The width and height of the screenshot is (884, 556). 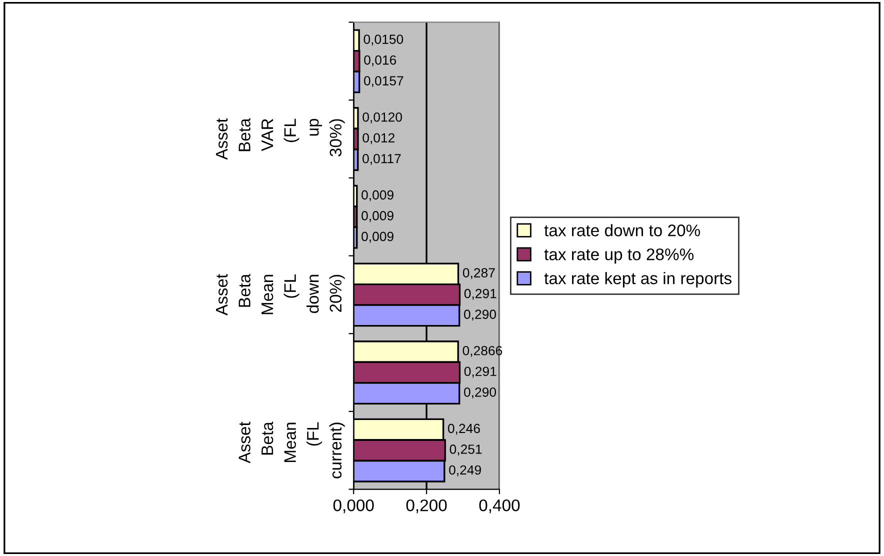 What do you see at coordinates (280, 295) in the screenshot?
I see `y-tick-label: Asset Beta Mean (FL down 20%)` at bounding box center [280, 295].